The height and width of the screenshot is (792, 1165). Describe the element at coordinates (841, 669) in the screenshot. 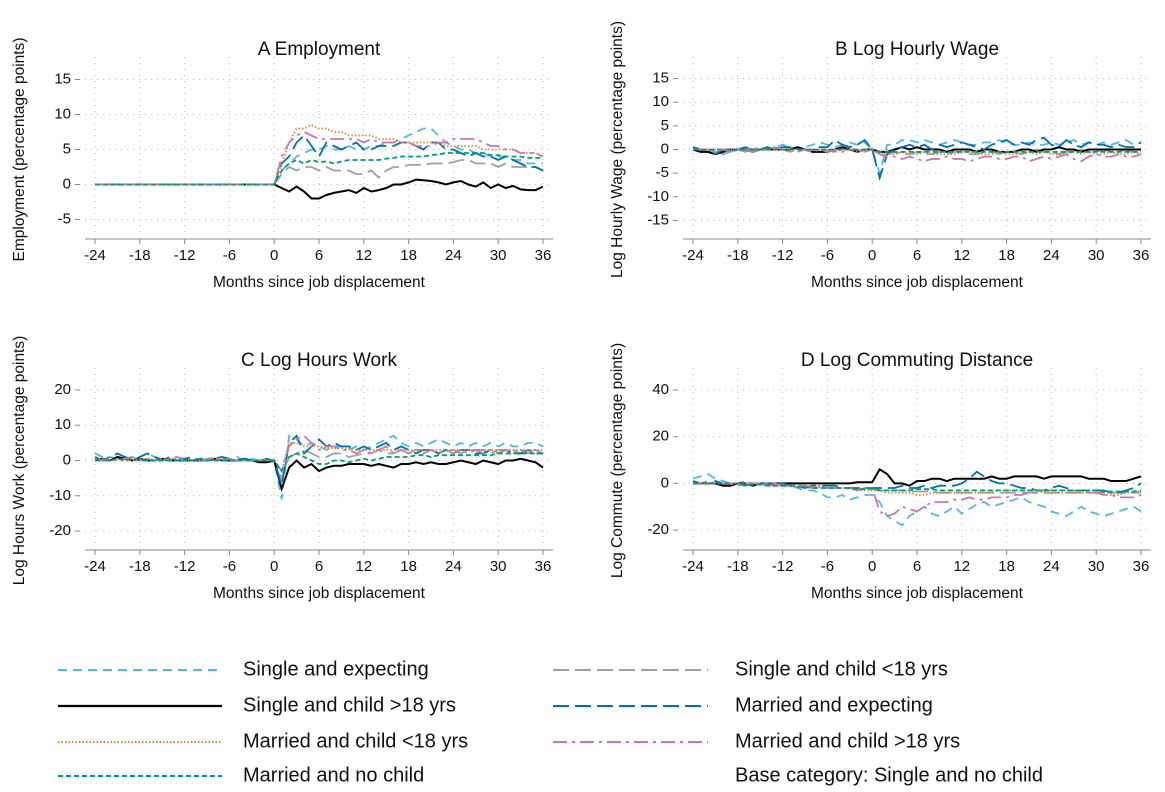

I see `legend-label: Single and child <18 yrs` at that location.